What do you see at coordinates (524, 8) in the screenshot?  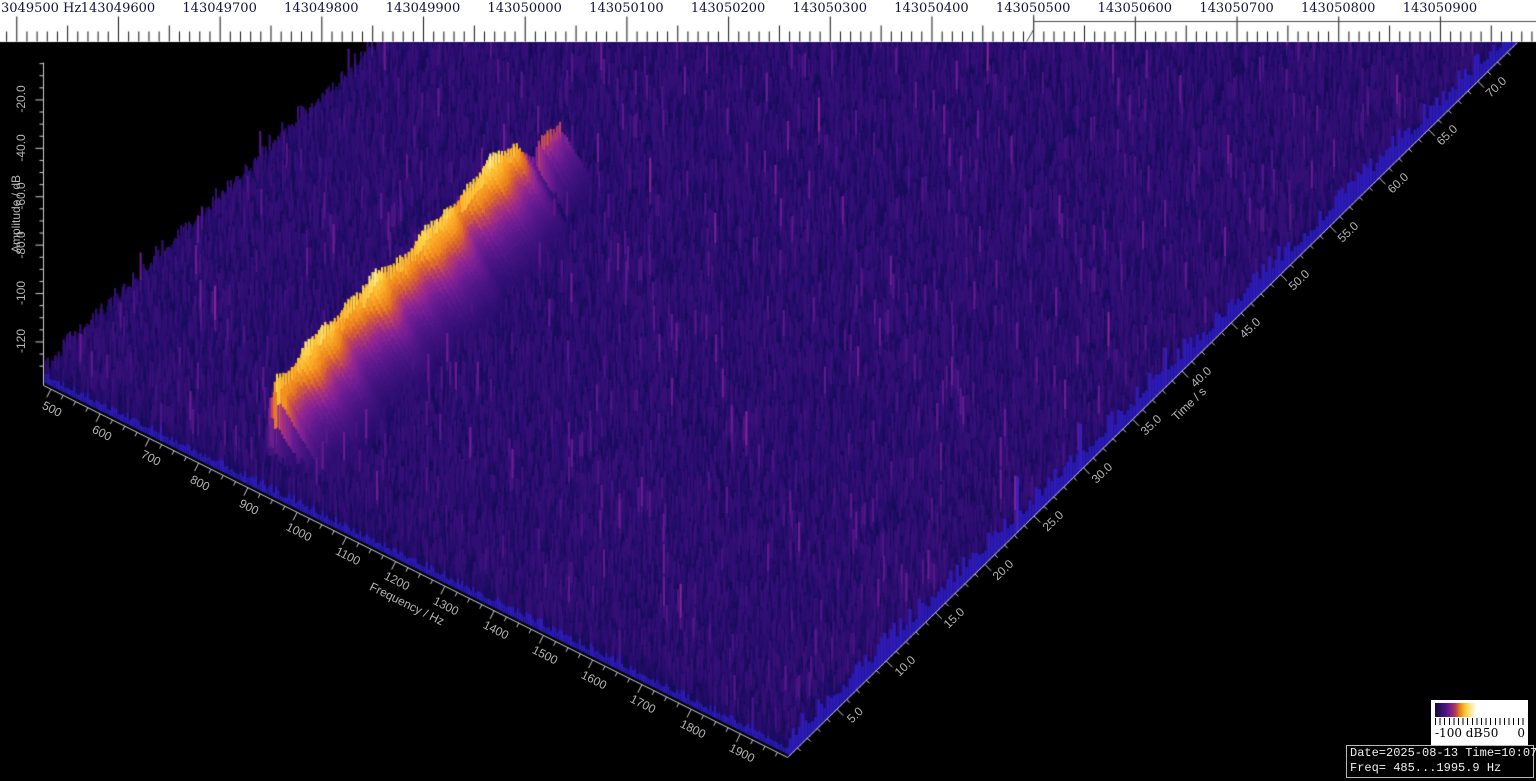 I see `ruler-frequency-label: 143050000` at bounding box center [524, 8].